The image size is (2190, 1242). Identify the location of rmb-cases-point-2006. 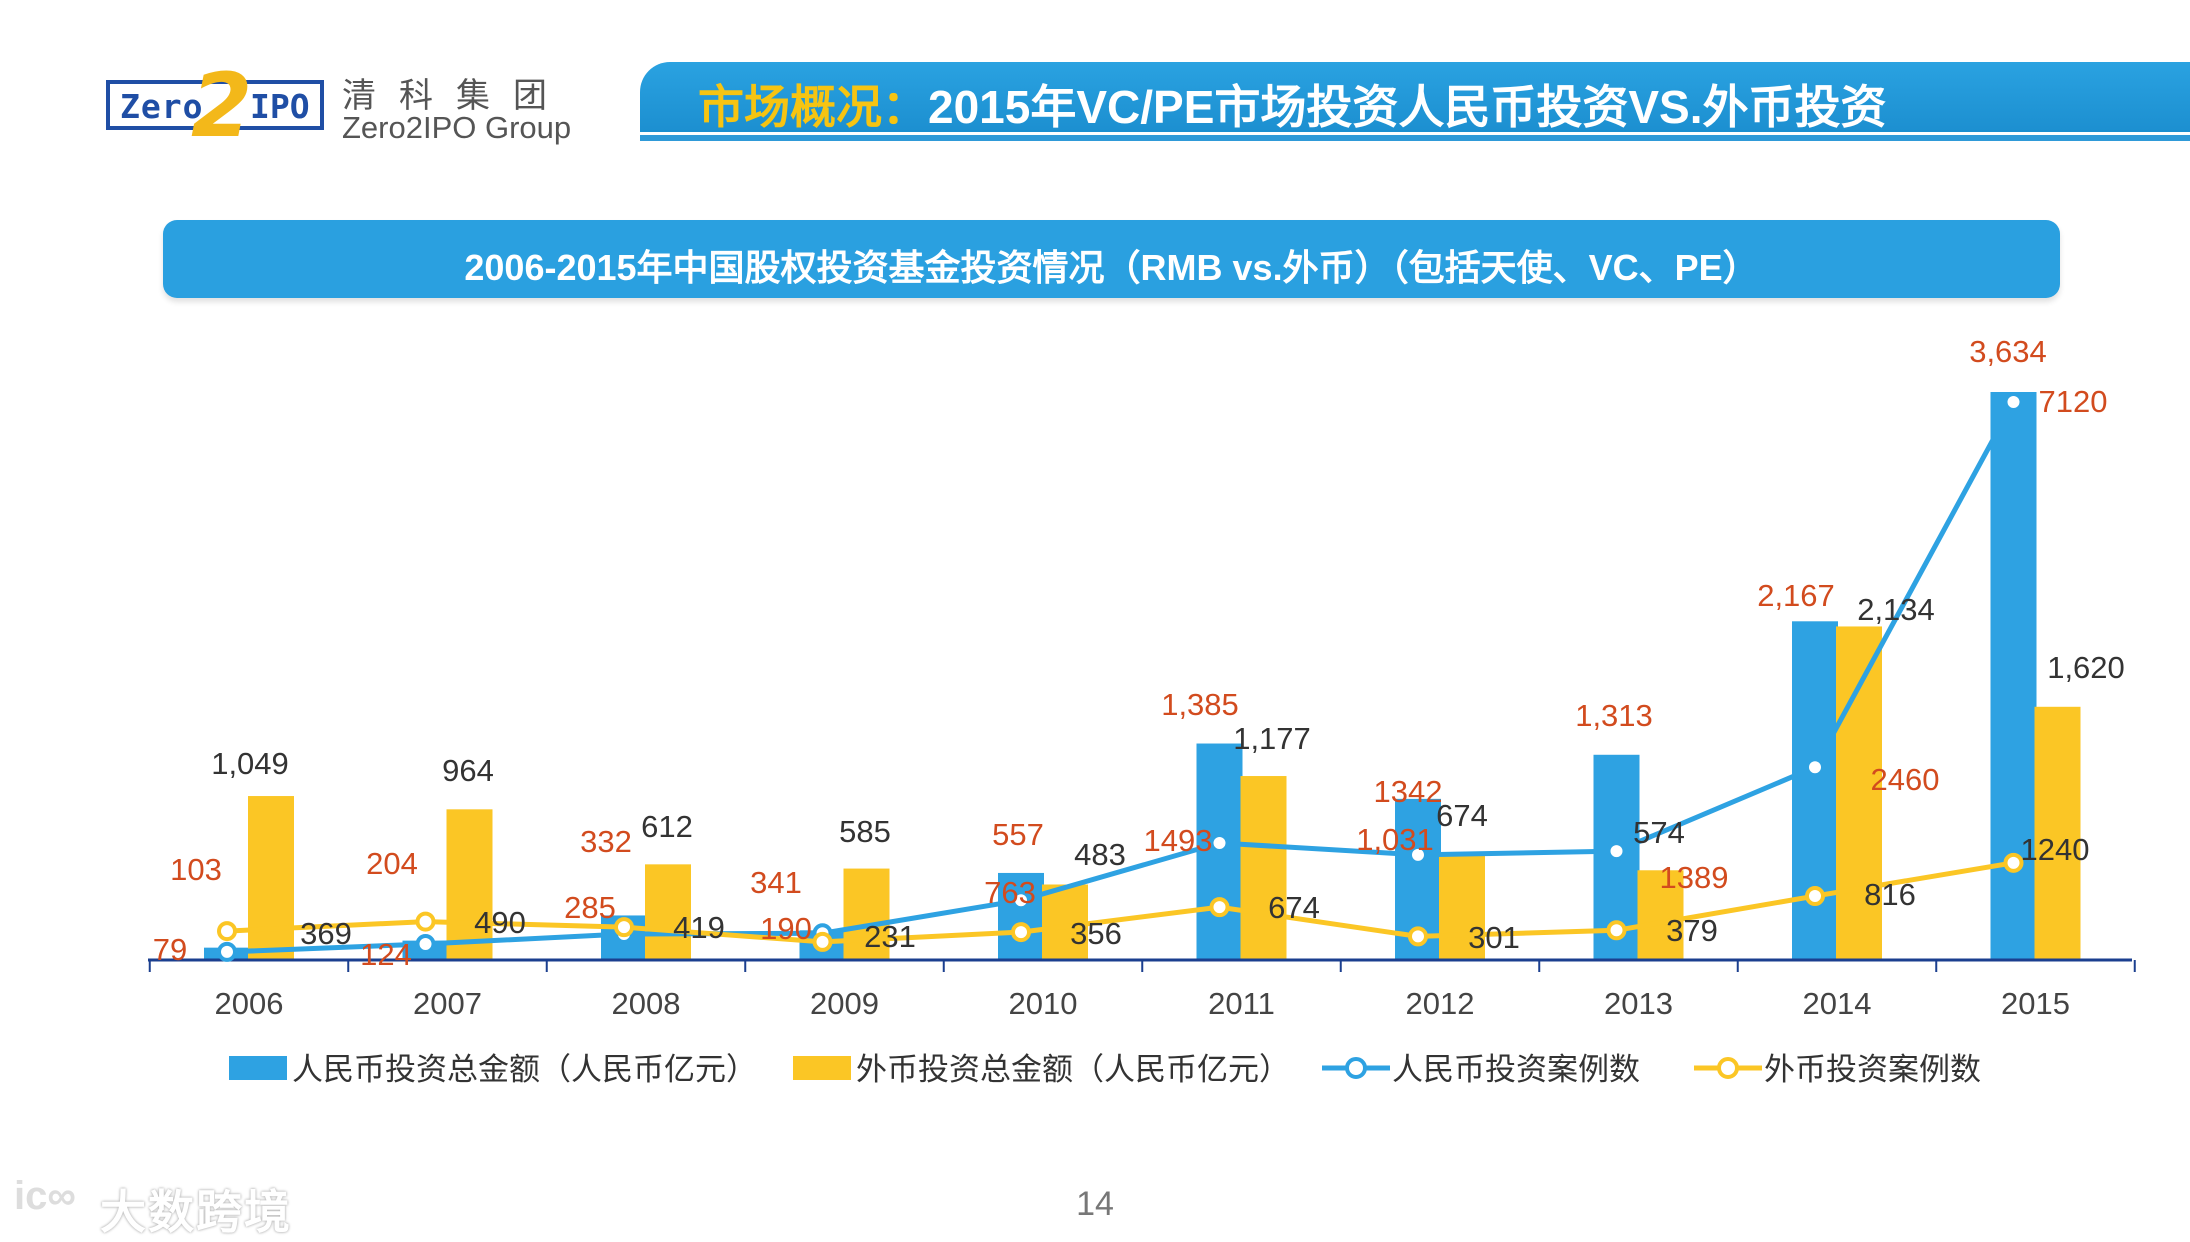
(227, 951).